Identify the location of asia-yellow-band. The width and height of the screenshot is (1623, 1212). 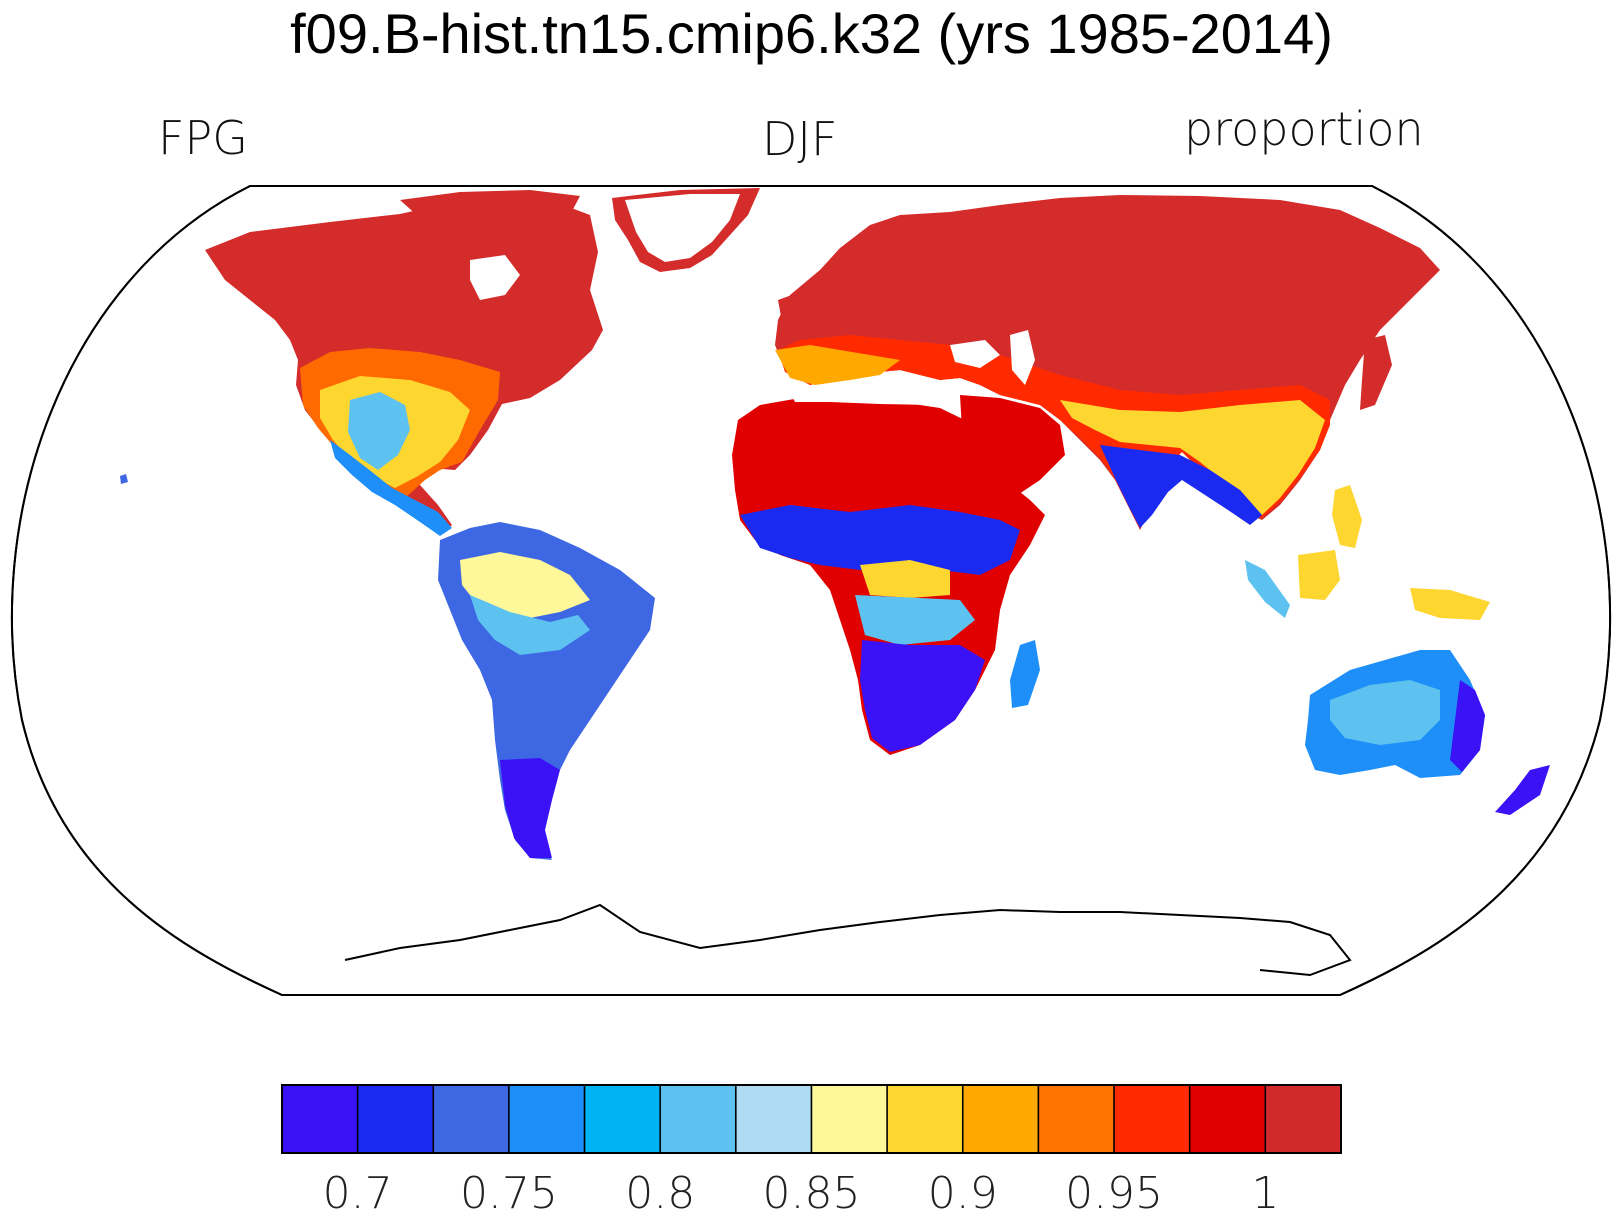
(1192, 457).